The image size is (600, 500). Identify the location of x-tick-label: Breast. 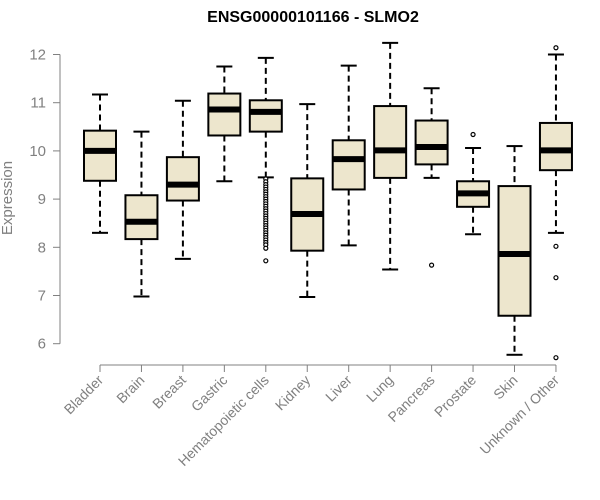
(169, 392).